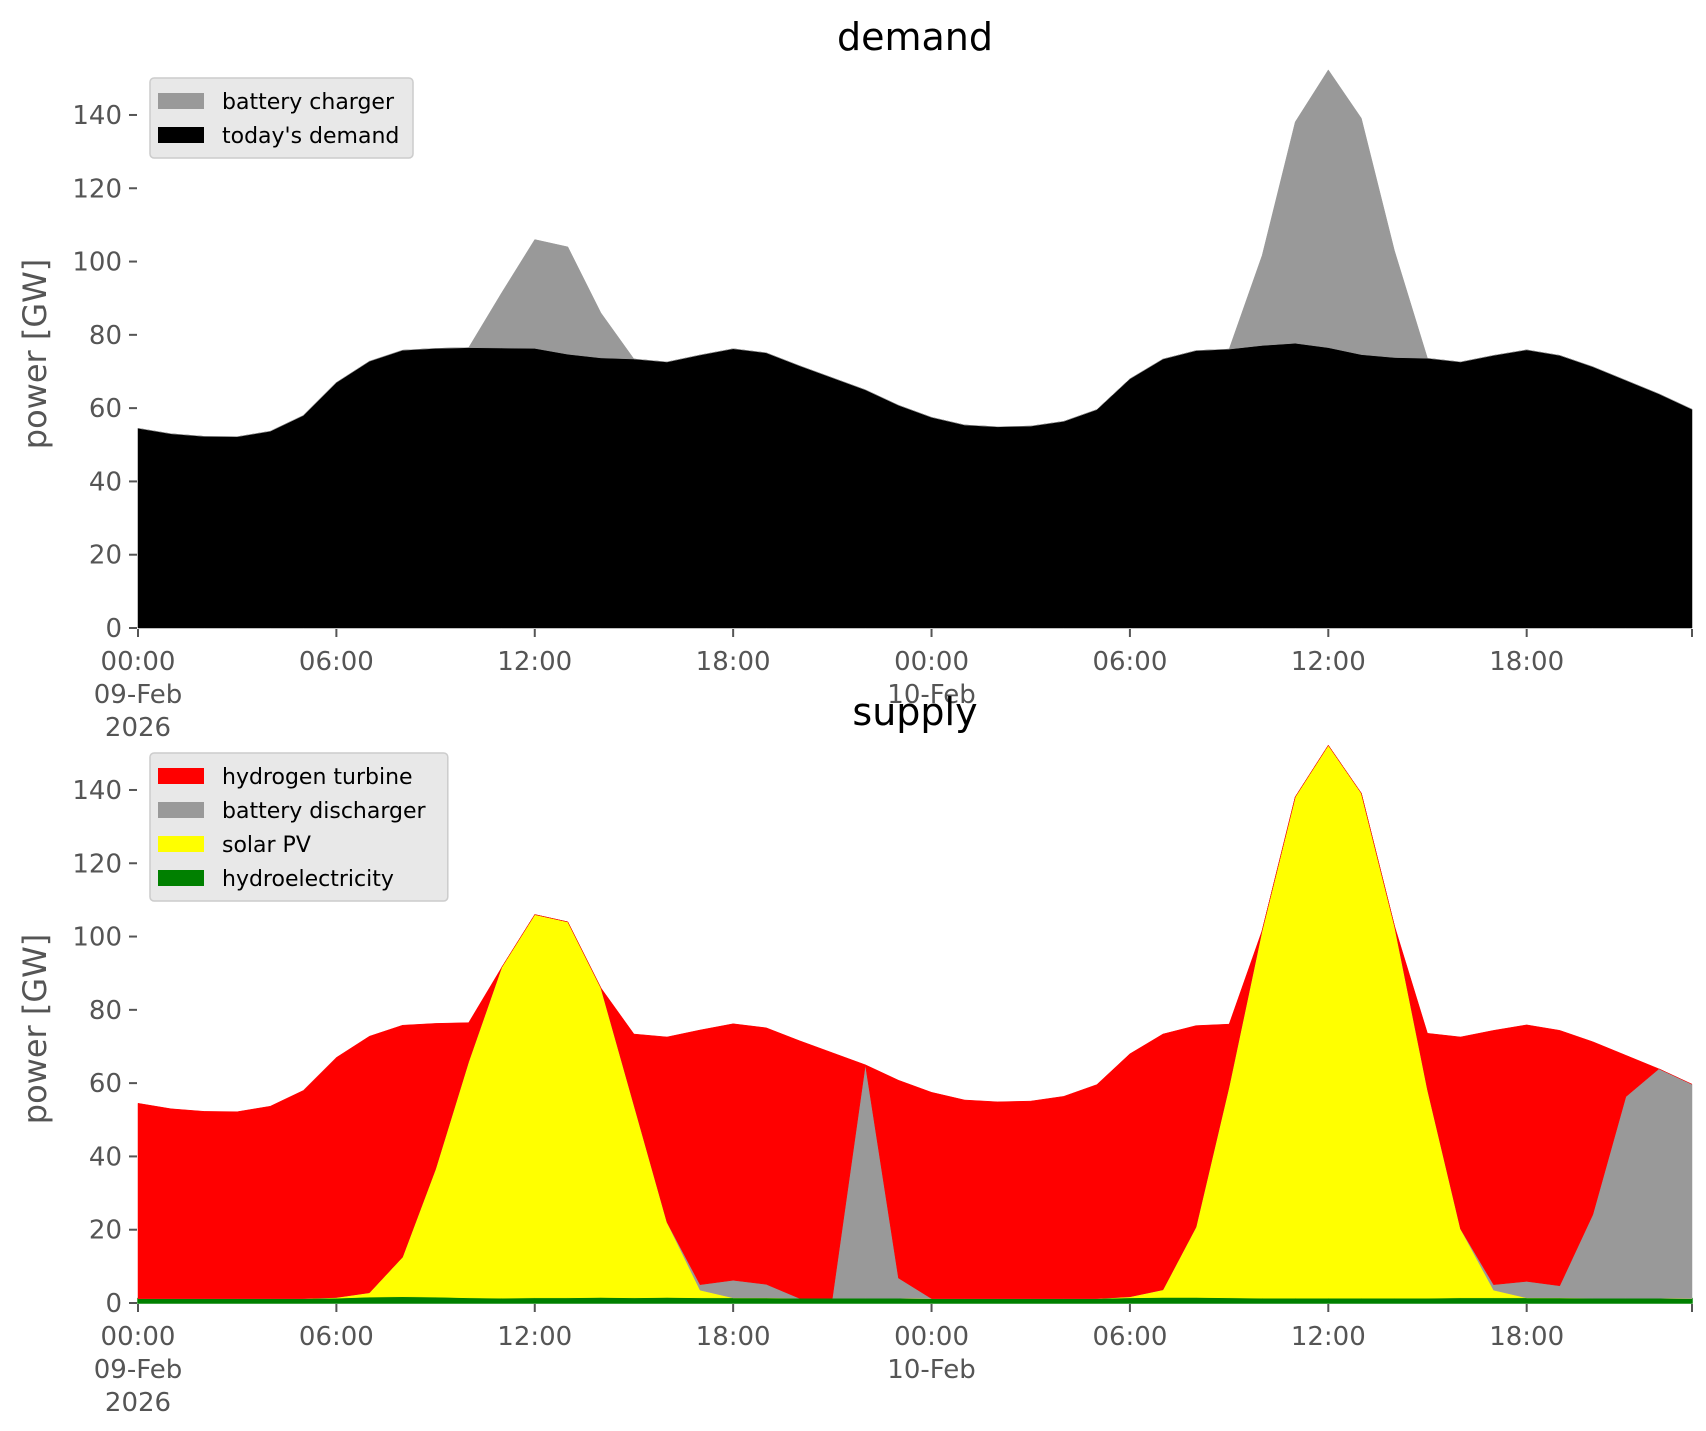  I want to click on chart-title: supply, so click(914, 712).